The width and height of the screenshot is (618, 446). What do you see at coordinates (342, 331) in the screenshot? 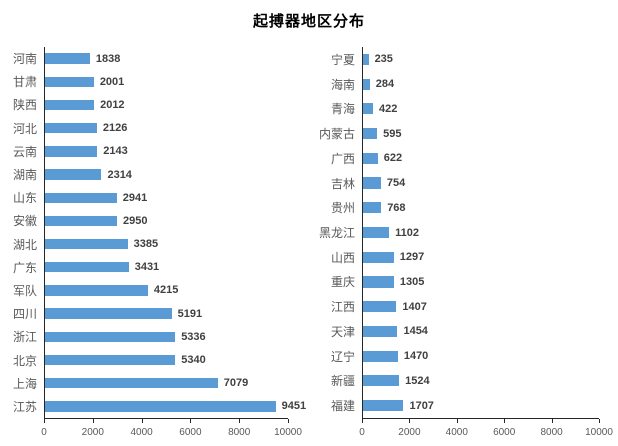
I see `category-label: 天津` at bounding box center [342, 331].